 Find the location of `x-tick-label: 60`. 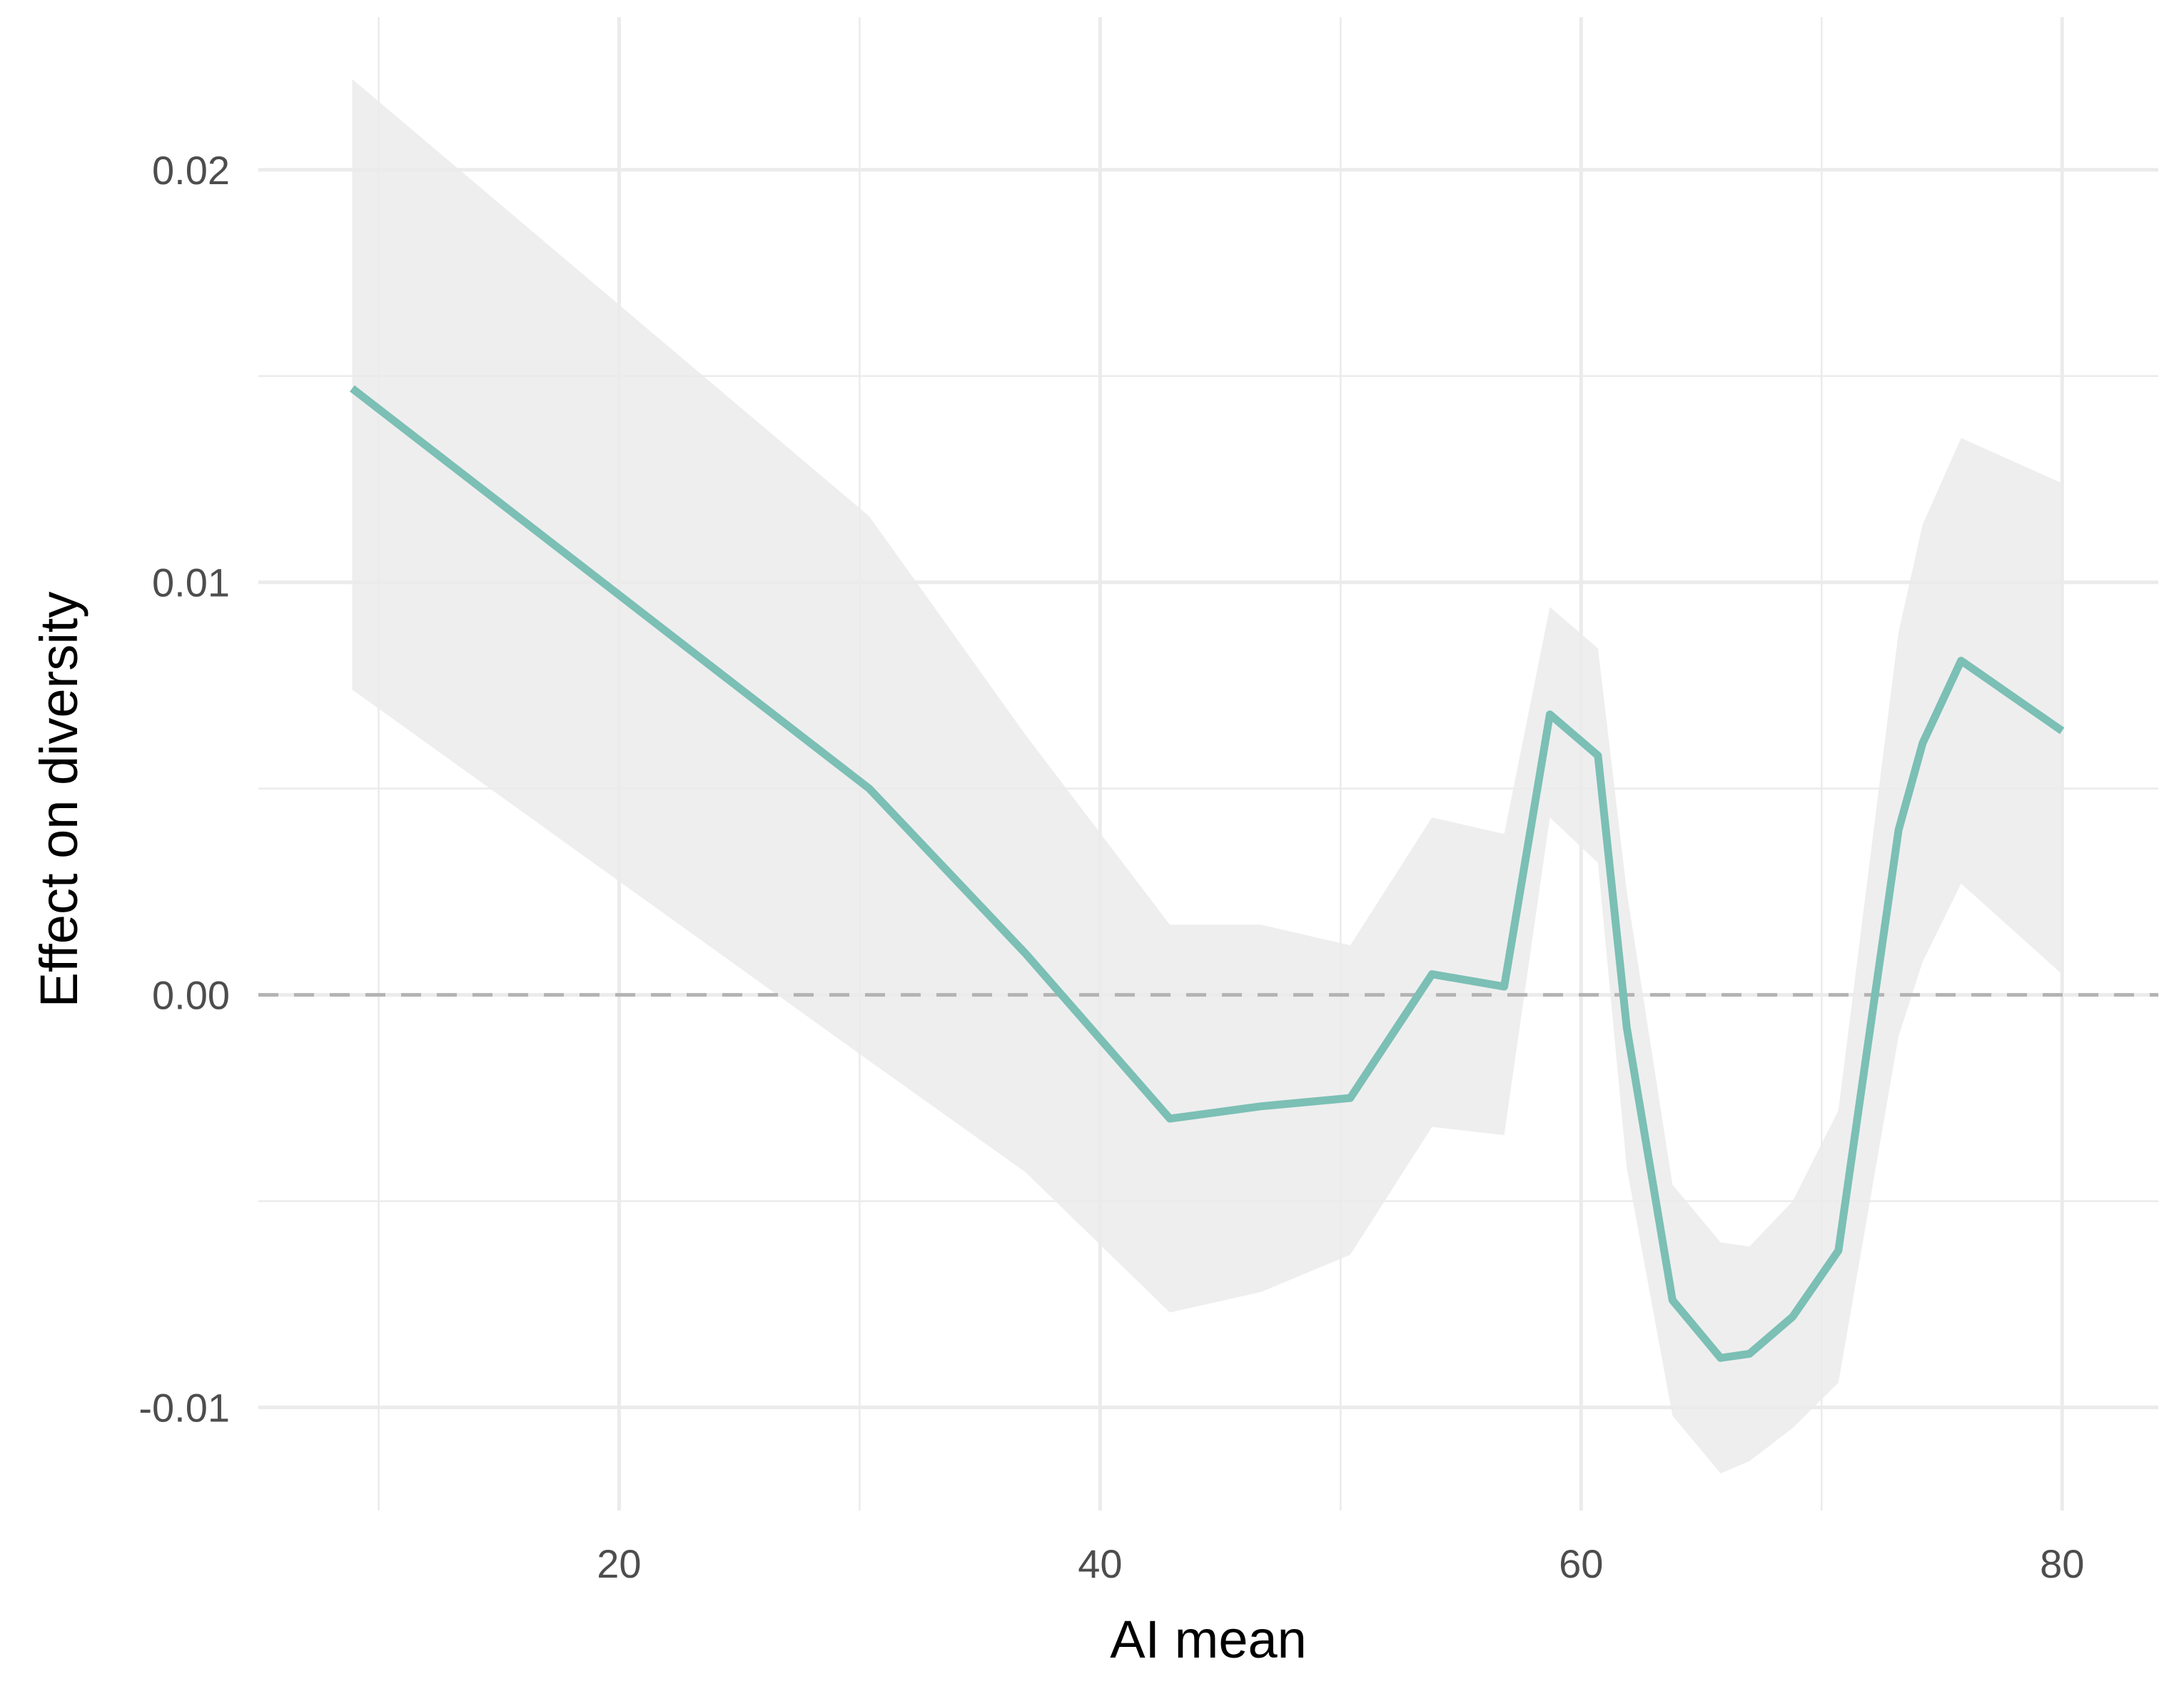

x-tick-label: 60 is located at coordinates (1581, 1564).